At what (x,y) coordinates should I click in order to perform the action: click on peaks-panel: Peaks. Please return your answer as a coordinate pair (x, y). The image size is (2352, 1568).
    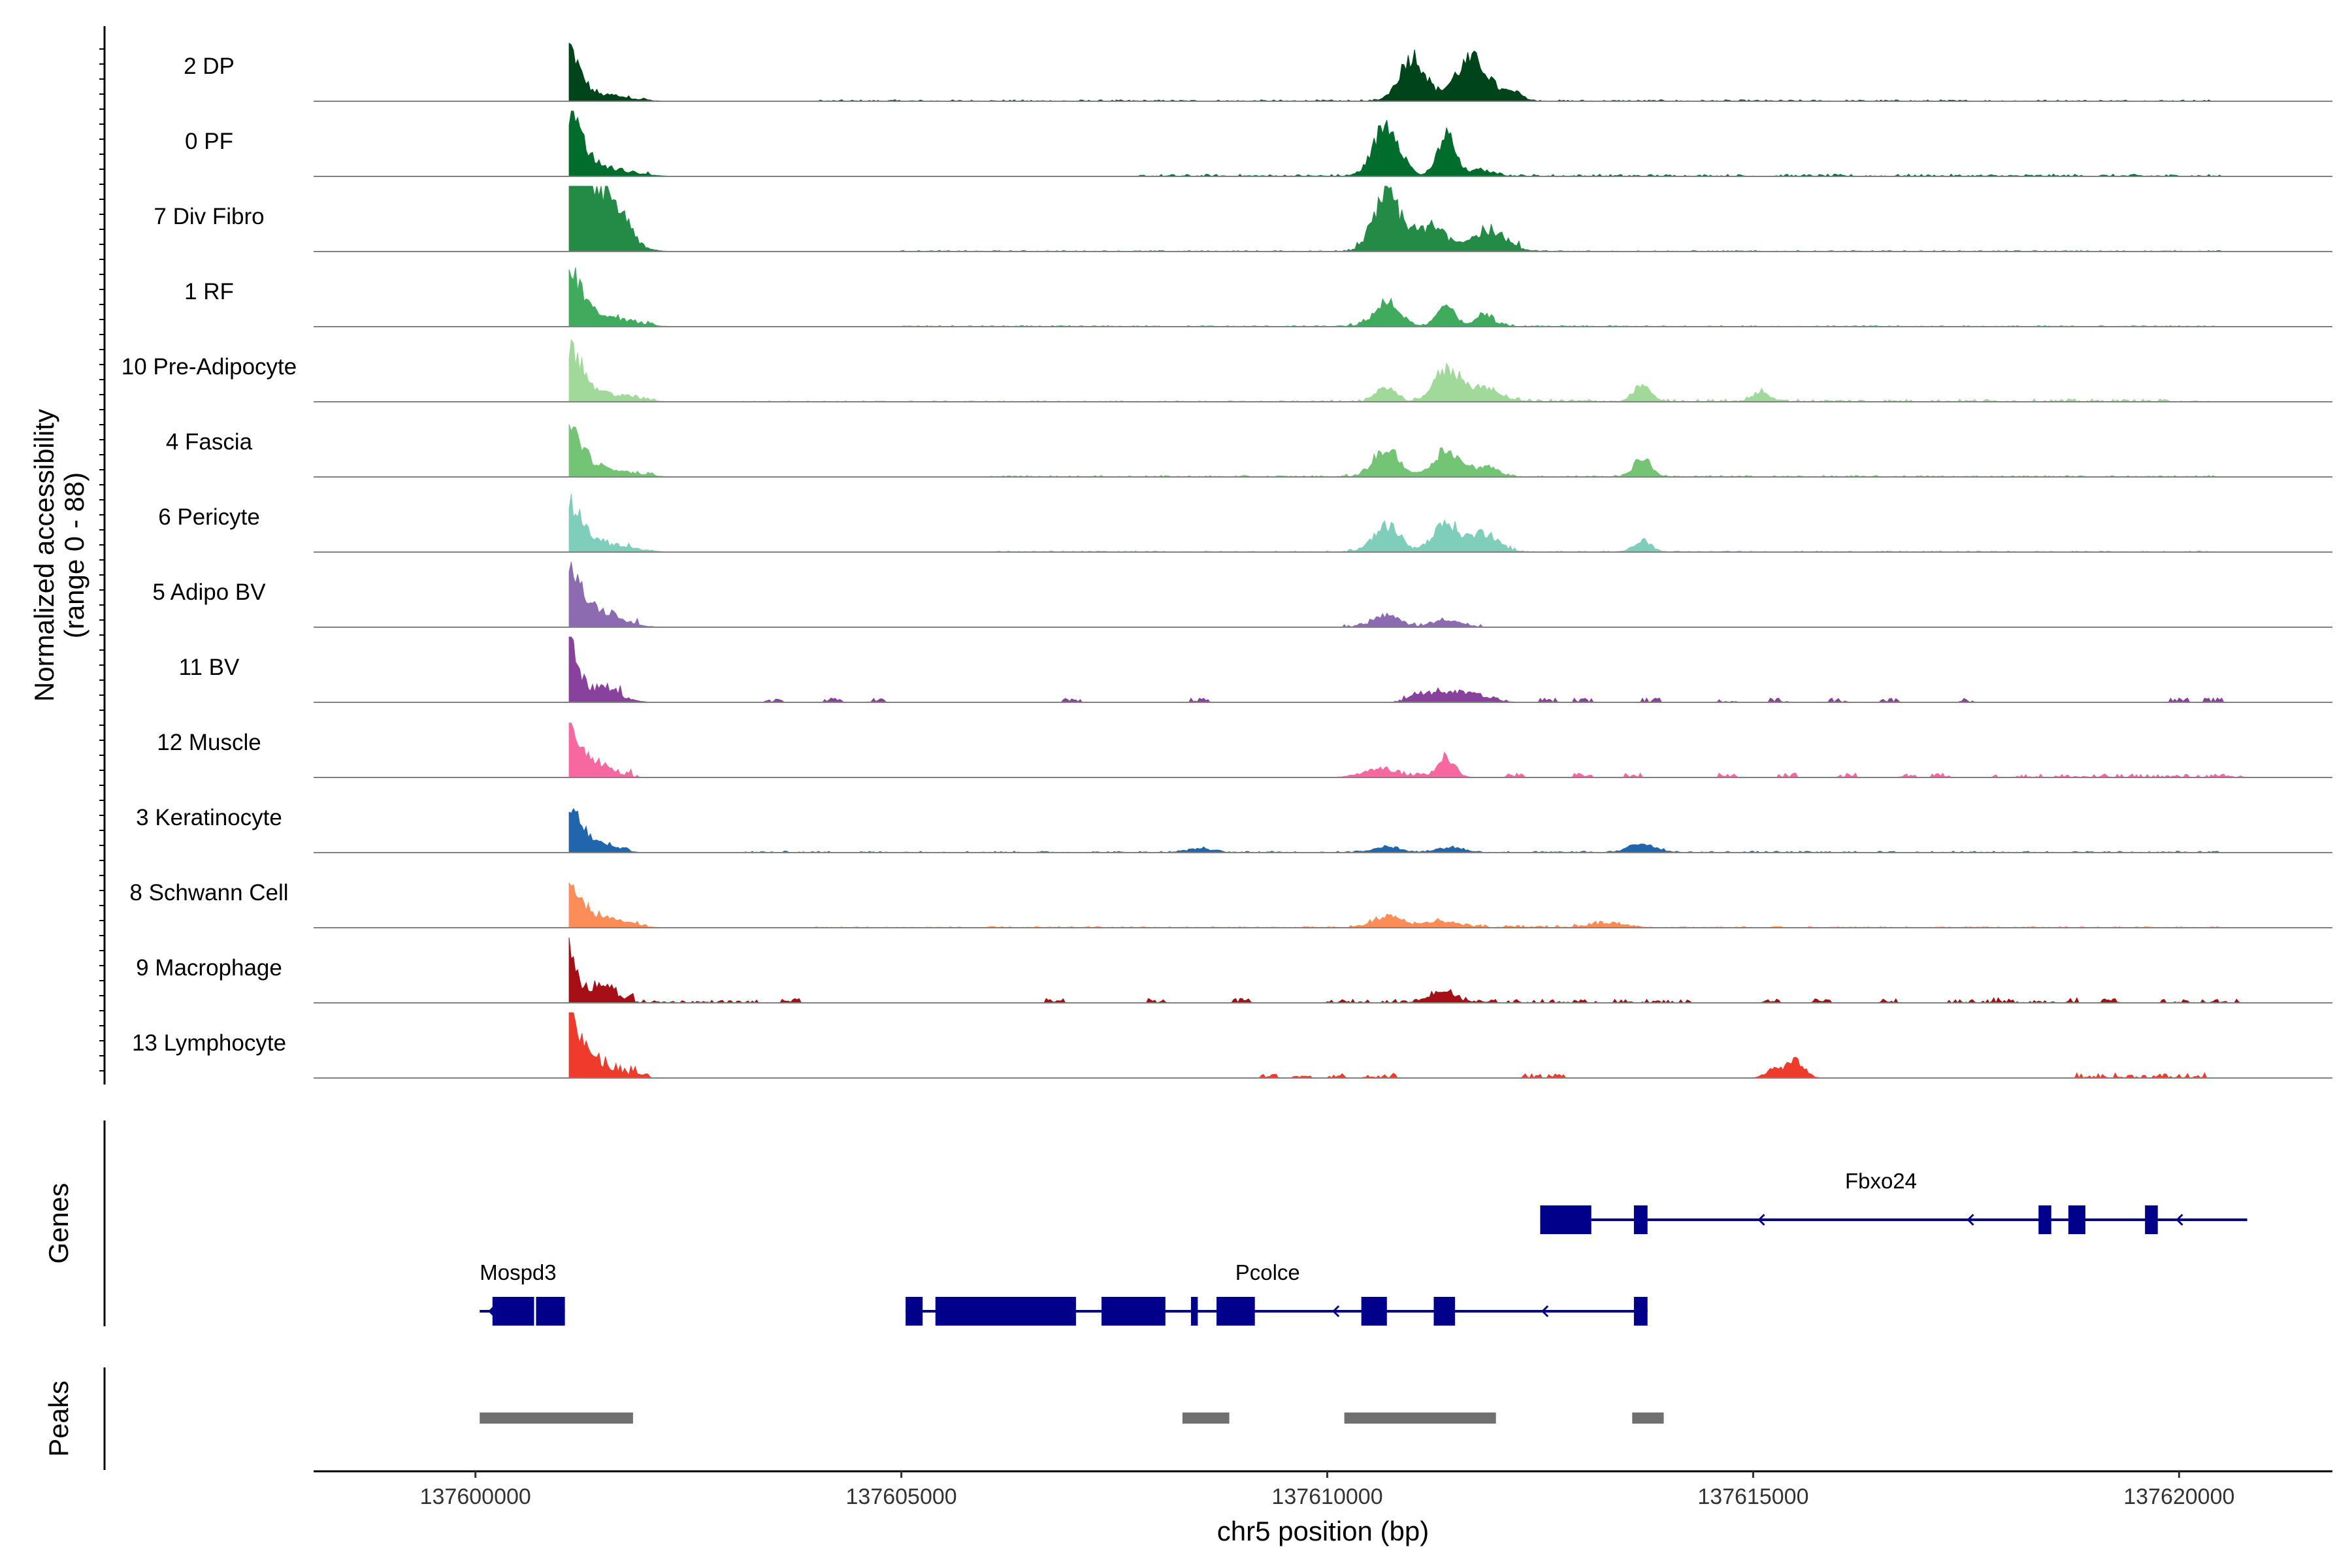
    Looking at the image, I should click on (853, 1418).